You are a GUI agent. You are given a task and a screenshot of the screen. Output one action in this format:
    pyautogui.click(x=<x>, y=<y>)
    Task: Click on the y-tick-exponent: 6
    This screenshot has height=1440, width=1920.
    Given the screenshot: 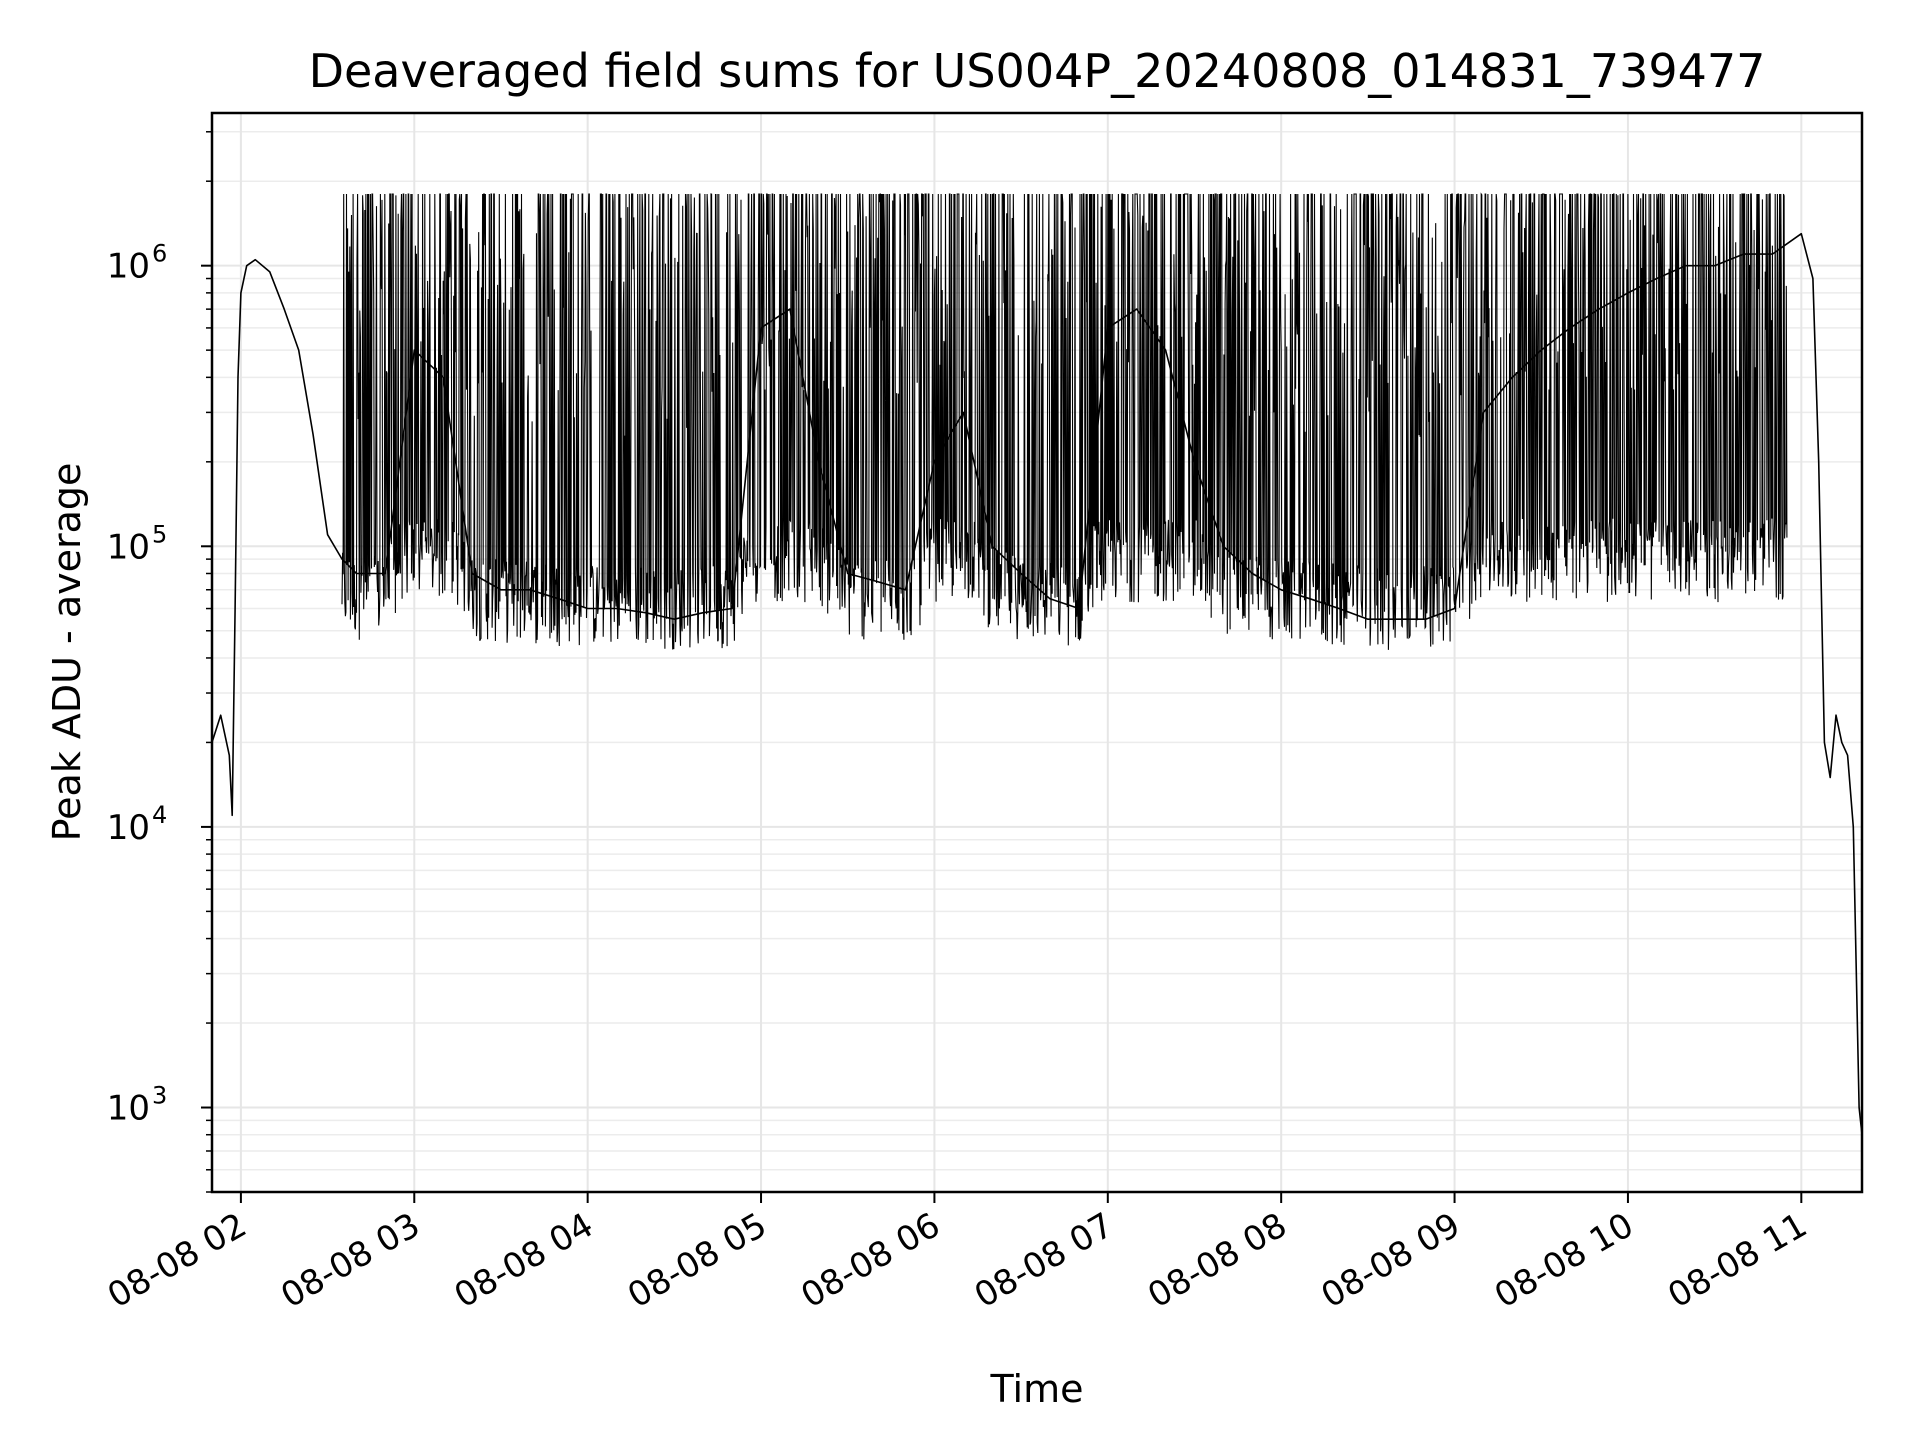 What is the action you would take?
    pyautogui.click(x=159, y=254)
    